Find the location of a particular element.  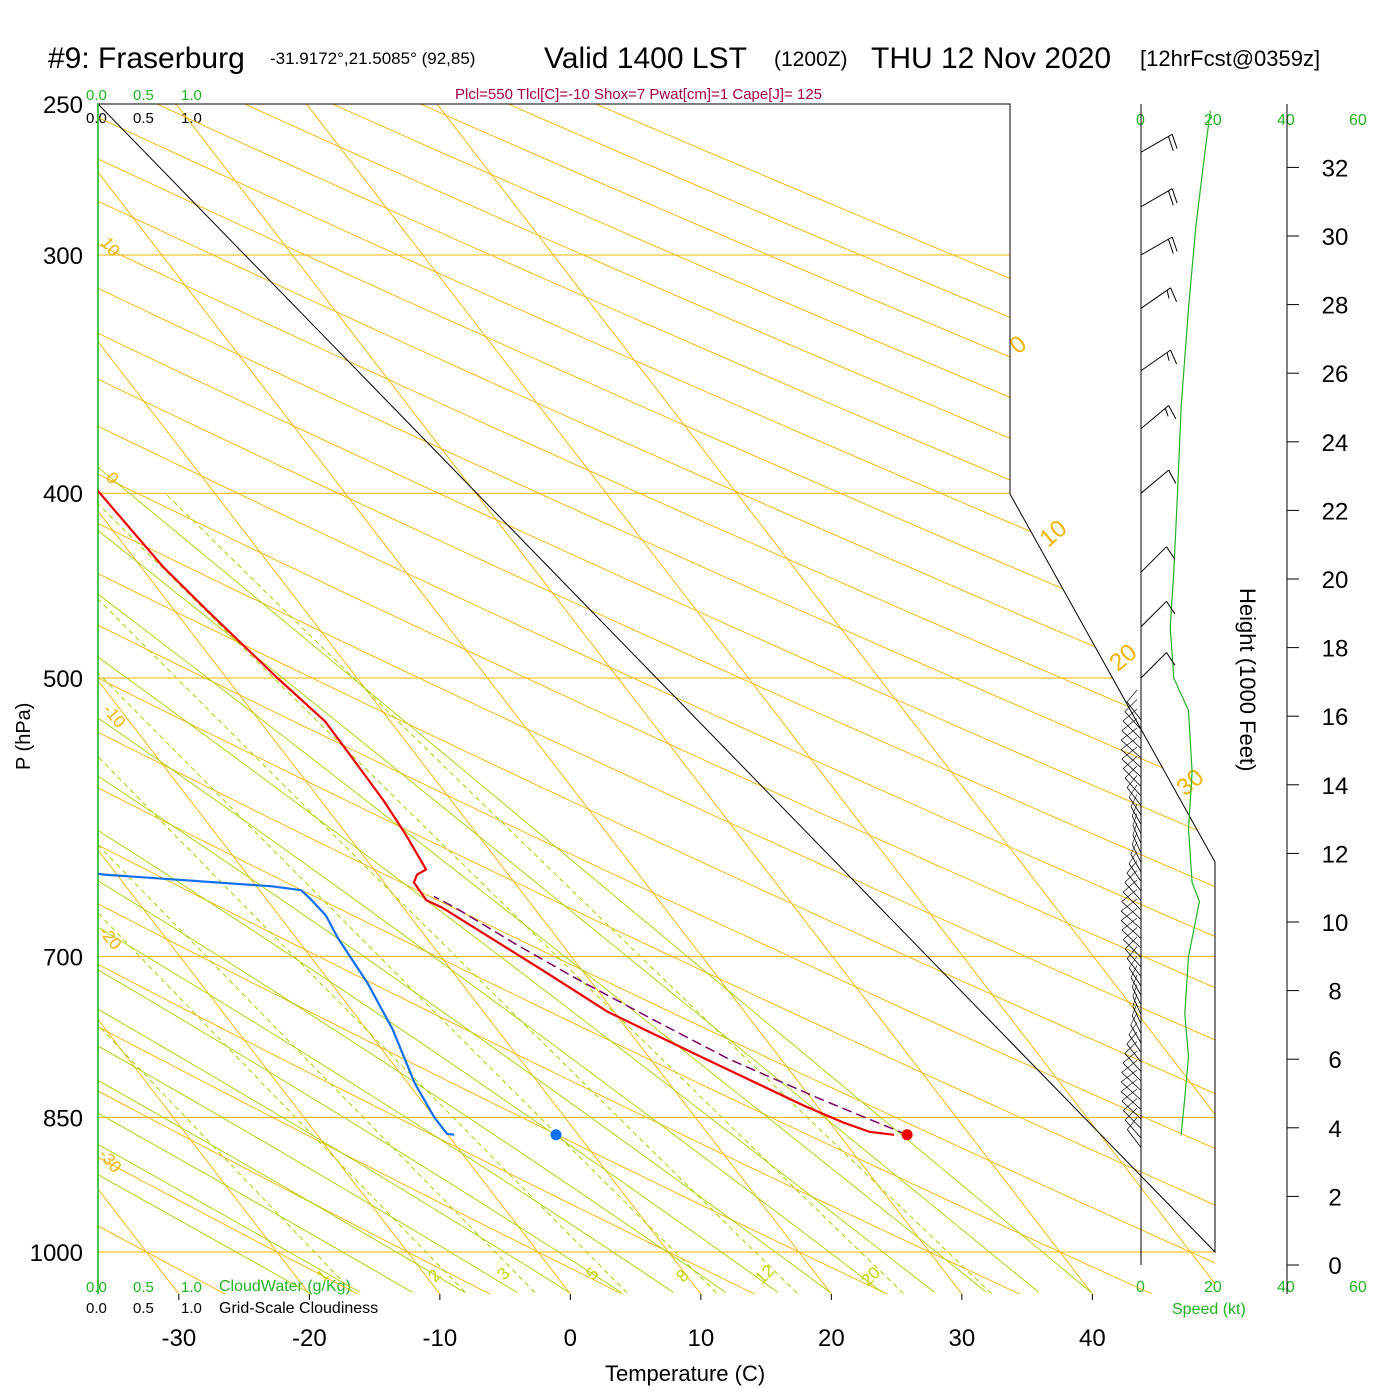

valid-time: Valid 1400 LST is located at coordinates (645, 58).